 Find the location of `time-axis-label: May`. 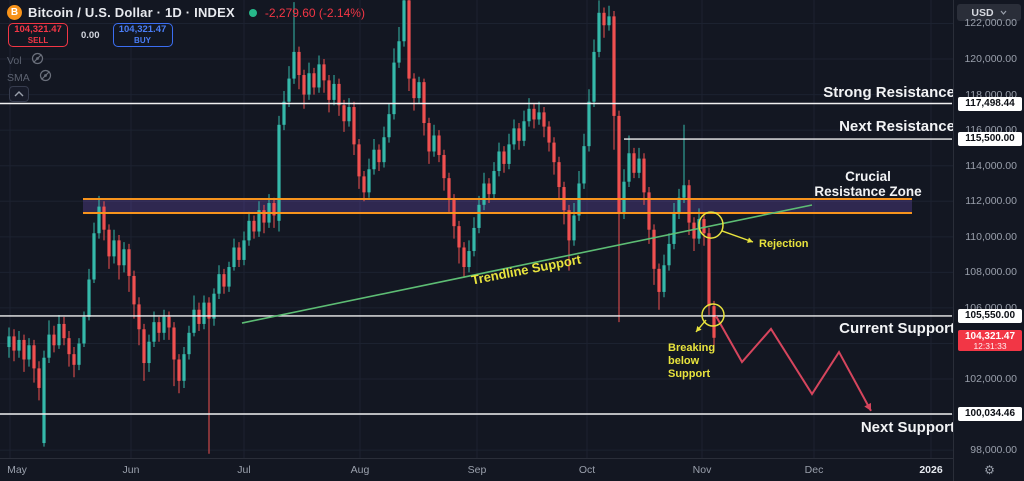

time-axis-label: May is located at coordinates (17, 470).